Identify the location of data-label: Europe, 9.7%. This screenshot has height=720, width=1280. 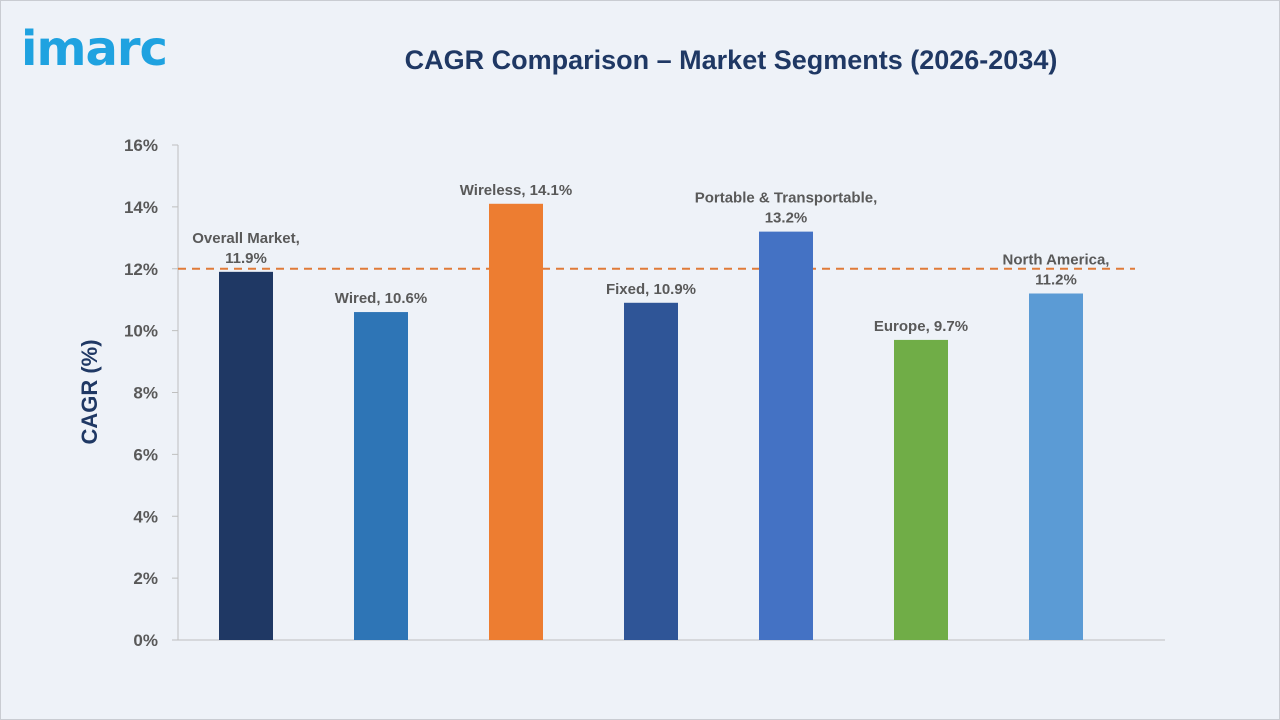
(921, 326).